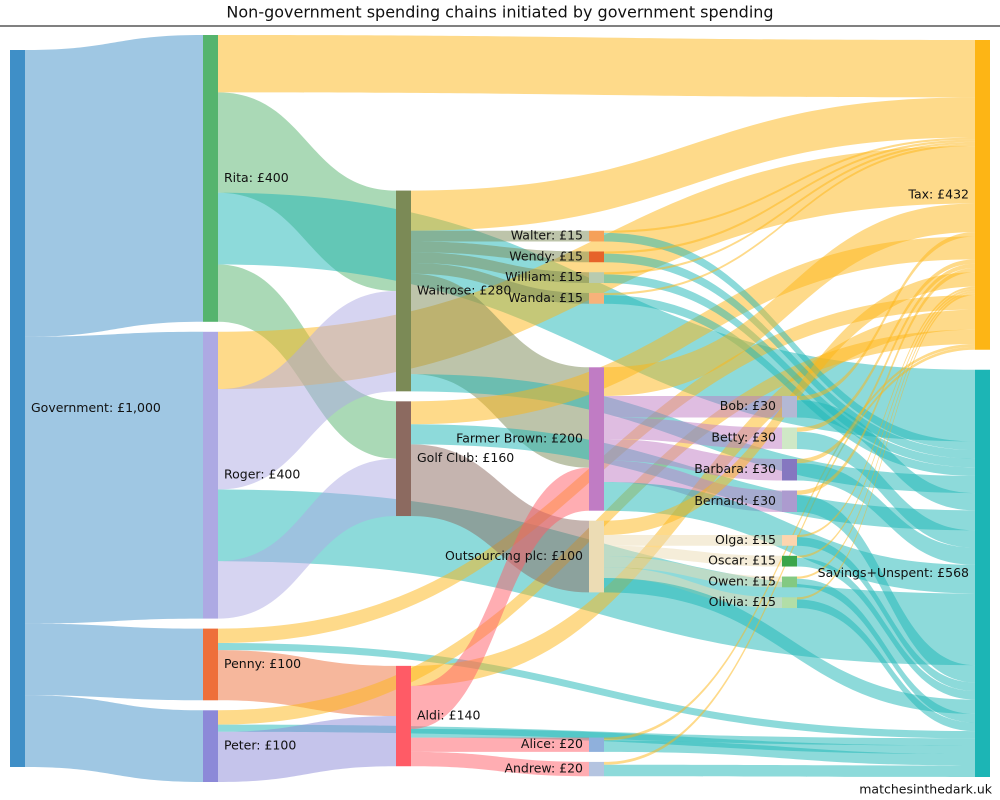 This screenshot has width=1000, height=800. Describe the element at coordinates (742, 580) in the screenshot. I see `node-label: Owen: £15` at that location.